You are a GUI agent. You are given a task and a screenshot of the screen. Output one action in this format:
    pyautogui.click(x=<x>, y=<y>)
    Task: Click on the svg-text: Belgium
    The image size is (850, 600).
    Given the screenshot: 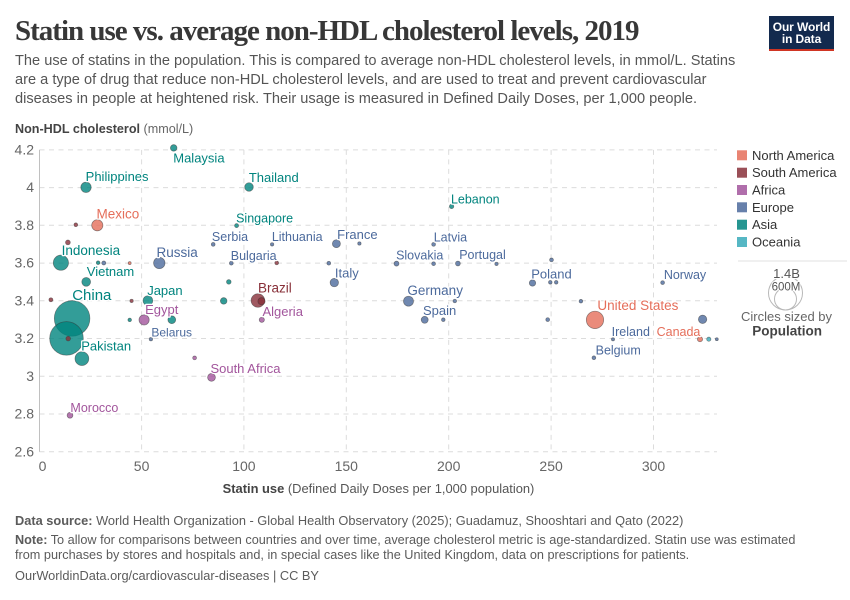 What is the action you would take?
    pyautogui.click(x=618, y=351)
    